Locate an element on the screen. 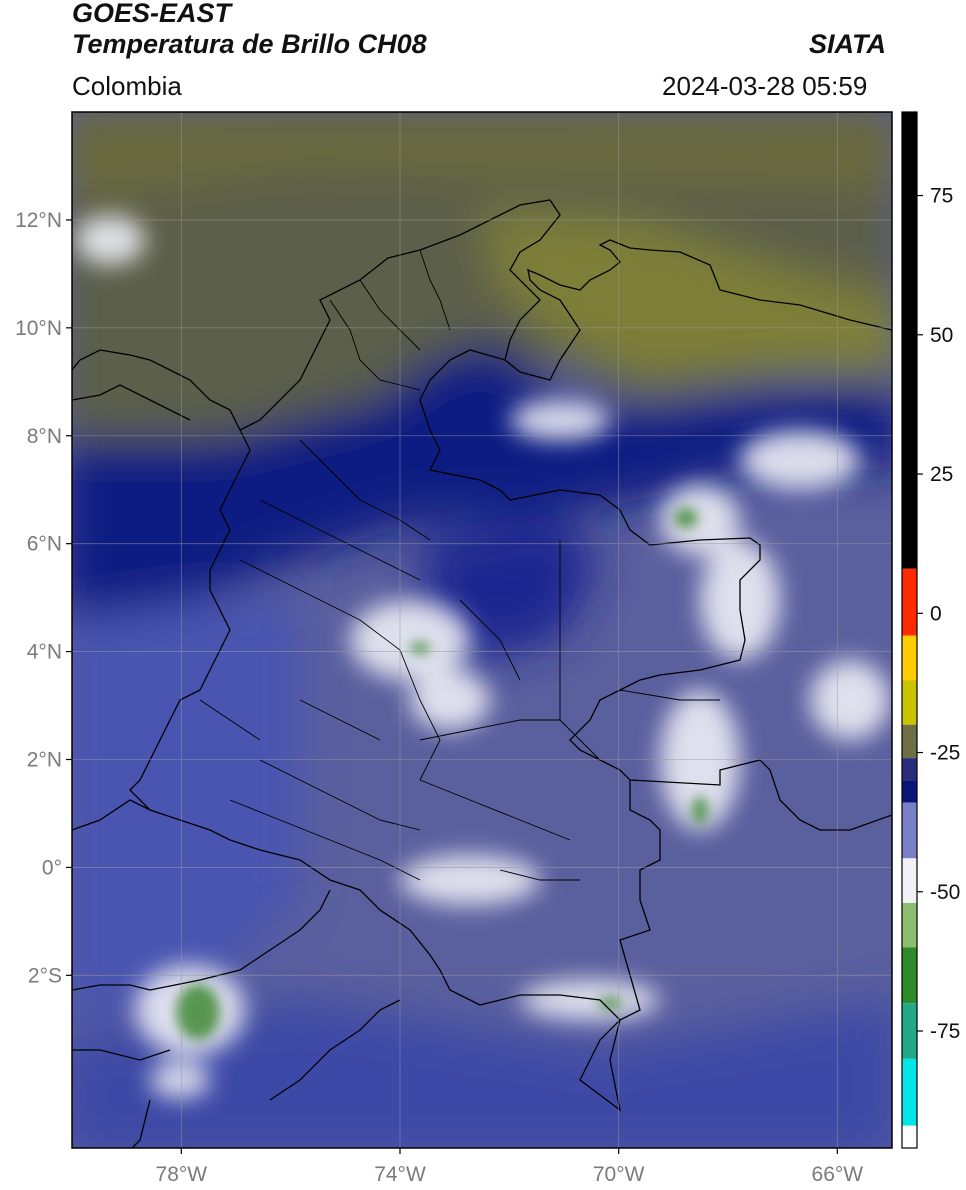 The image size is (966, 1190). colorbar is located at coordinates (909, 630).